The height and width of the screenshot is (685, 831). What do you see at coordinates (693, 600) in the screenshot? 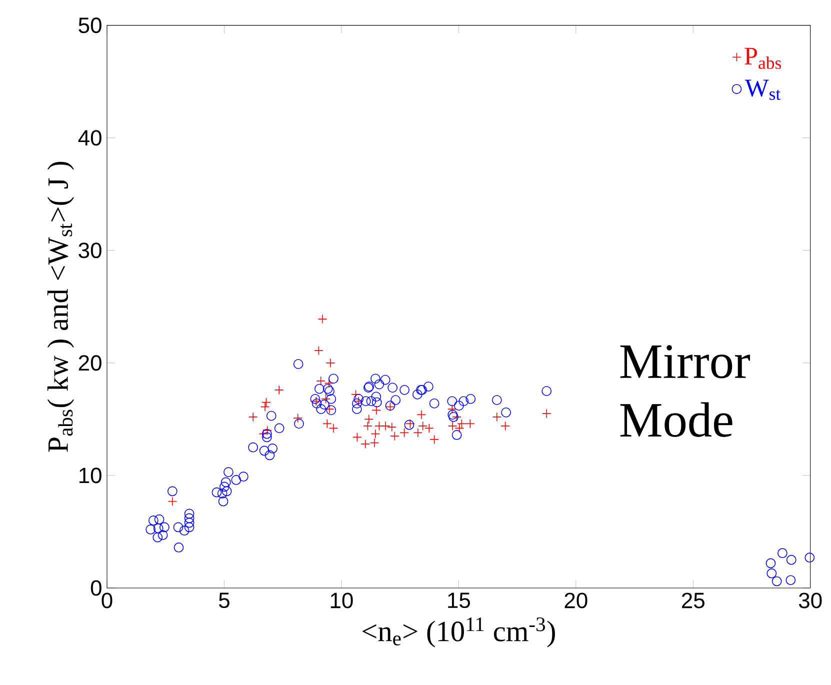
I see `x-tick-label: 25` at bounding box center [693, 600].